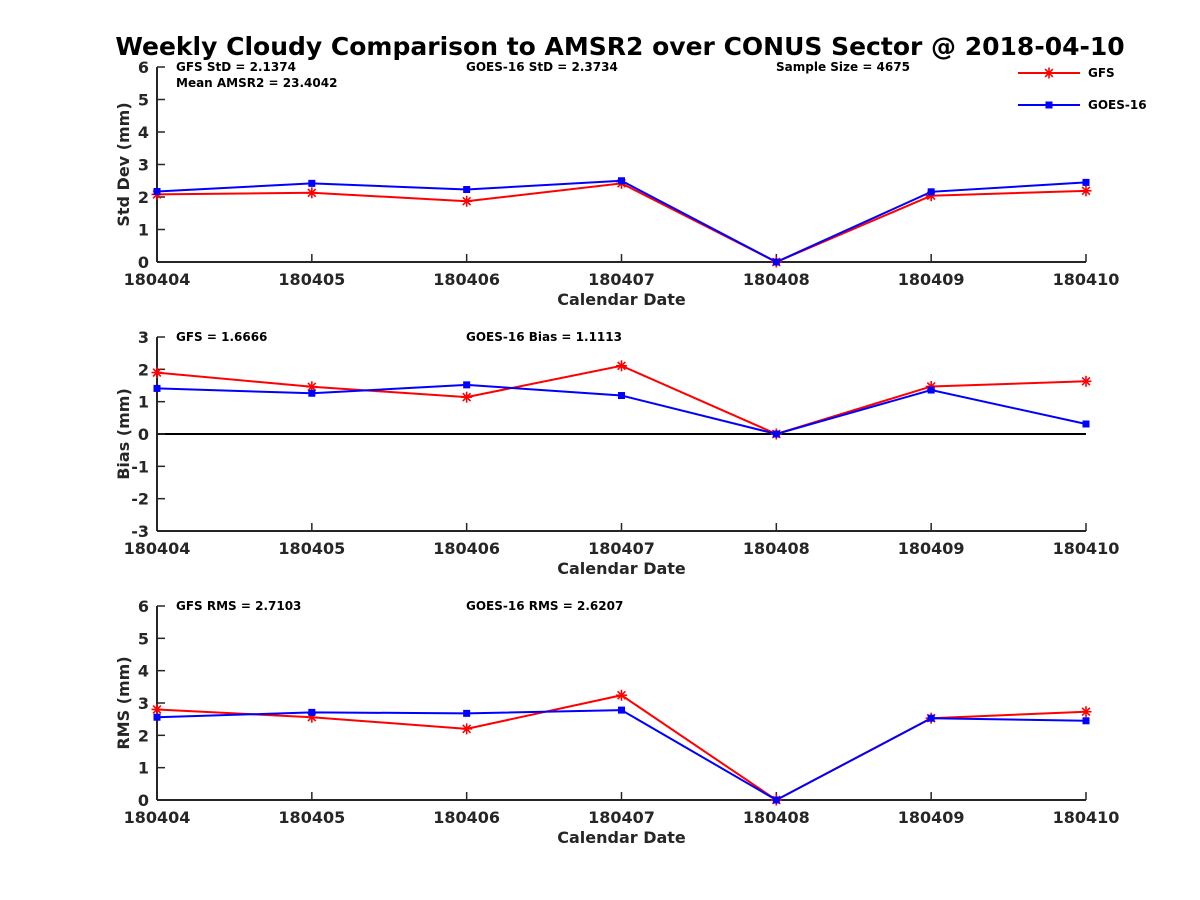  I want to click on rms-annotation: GFS RMS = 2.7103, so click(238, 606).